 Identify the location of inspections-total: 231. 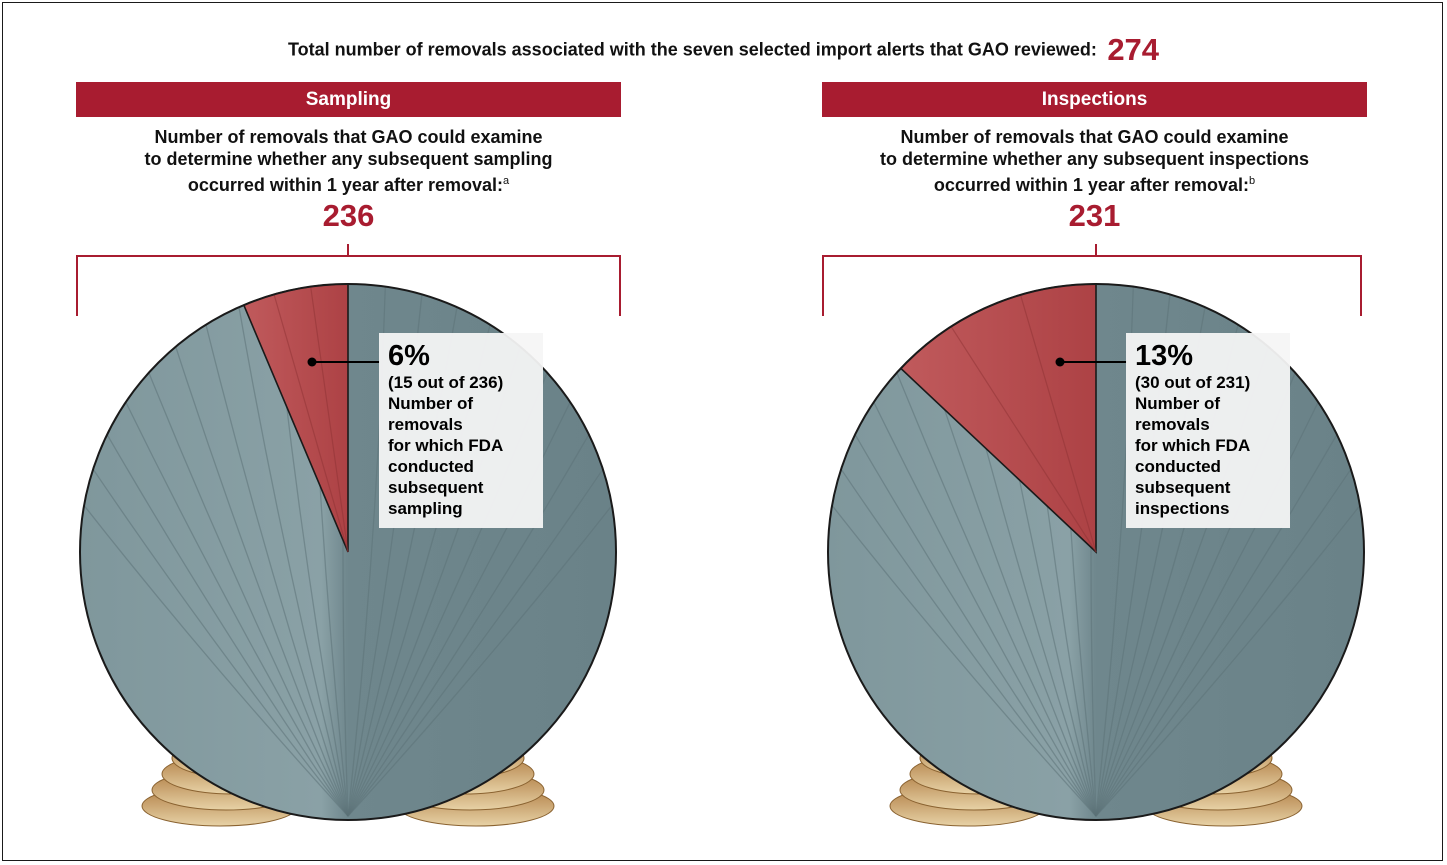
(1094, 215).